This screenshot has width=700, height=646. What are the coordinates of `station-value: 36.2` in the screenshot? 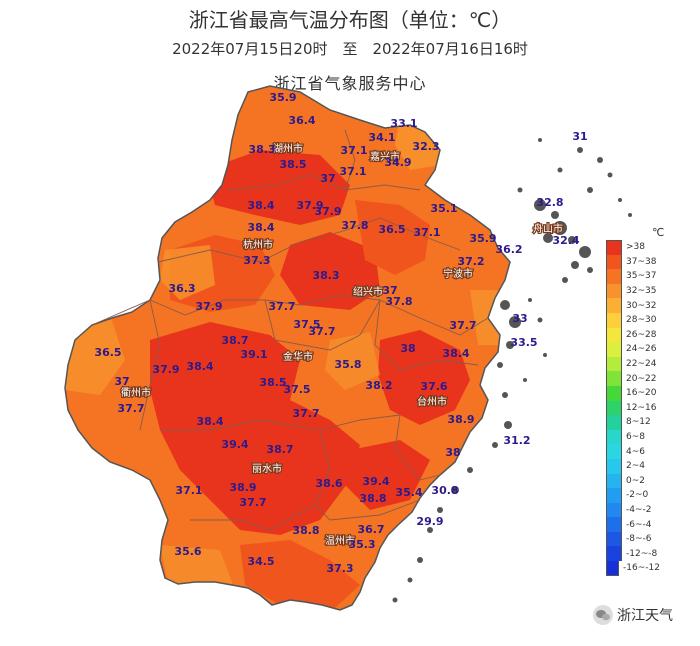 It's located at (508, 249).